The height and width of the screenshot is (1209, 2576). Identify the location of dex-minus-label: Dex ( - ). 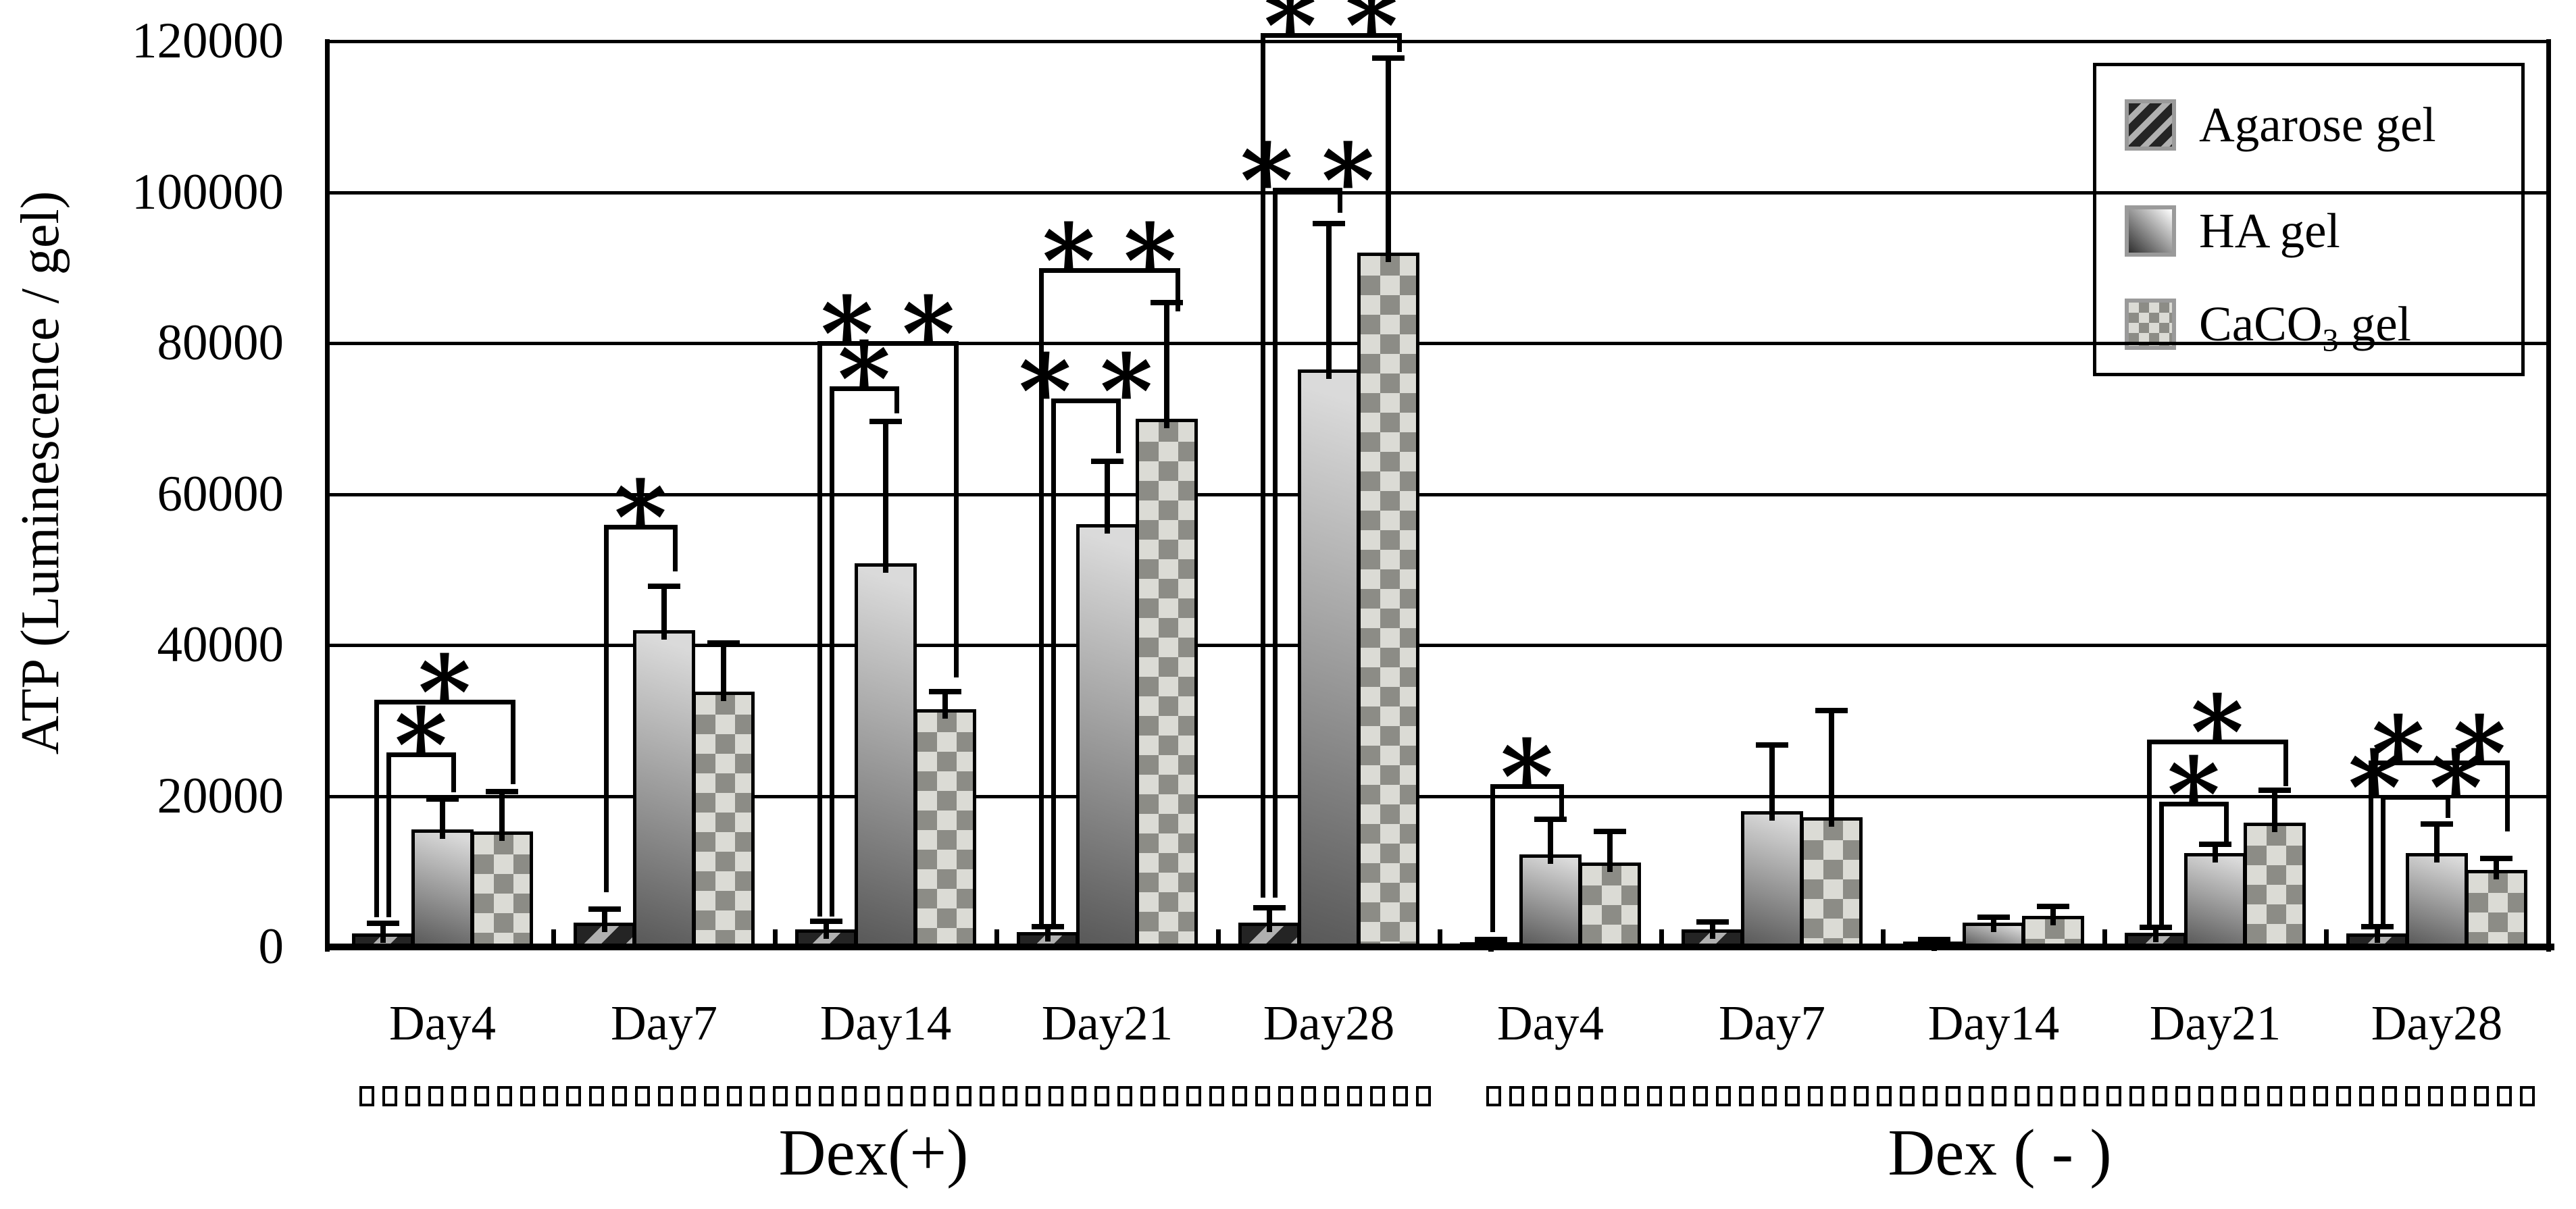
(2000, 1152).